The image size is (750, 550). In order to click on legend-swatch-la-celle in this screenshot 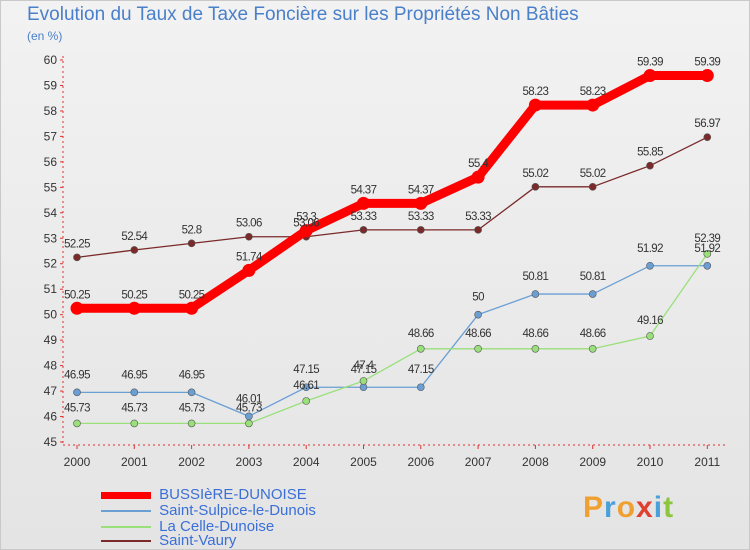, I will do `click(126, 527)`.